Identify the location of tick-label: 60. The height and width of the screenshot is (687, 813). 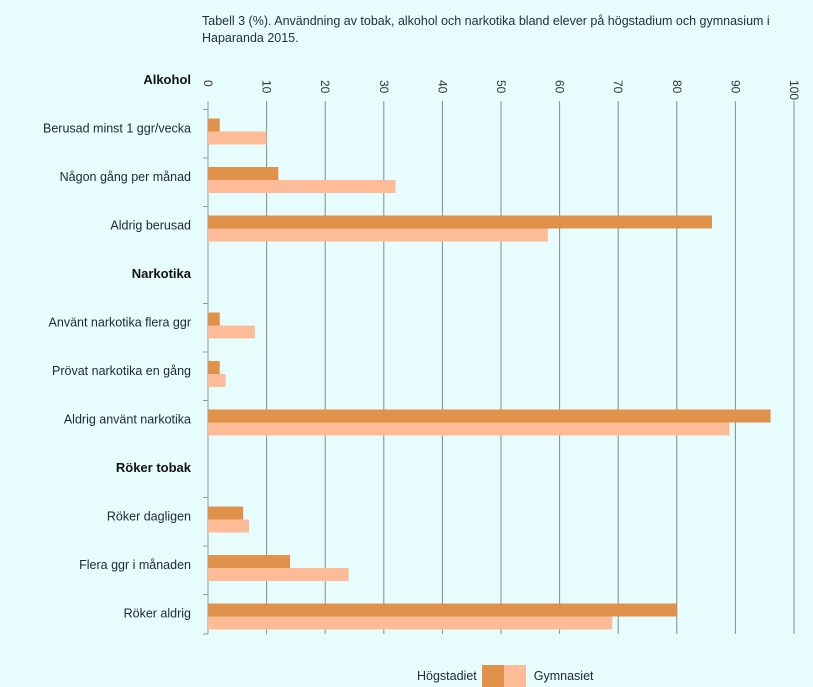
(560, 87).